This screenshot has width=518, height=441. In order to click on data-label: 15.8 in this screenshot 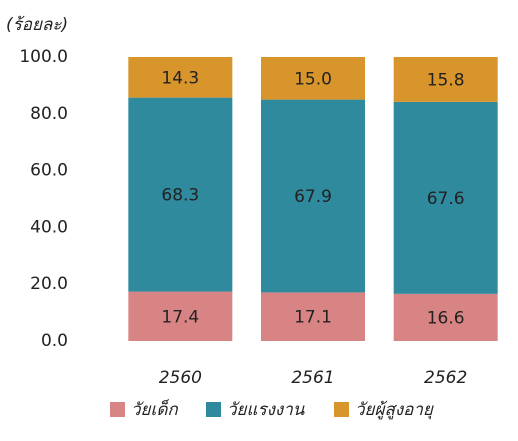, I will do `click(446, 80)`.